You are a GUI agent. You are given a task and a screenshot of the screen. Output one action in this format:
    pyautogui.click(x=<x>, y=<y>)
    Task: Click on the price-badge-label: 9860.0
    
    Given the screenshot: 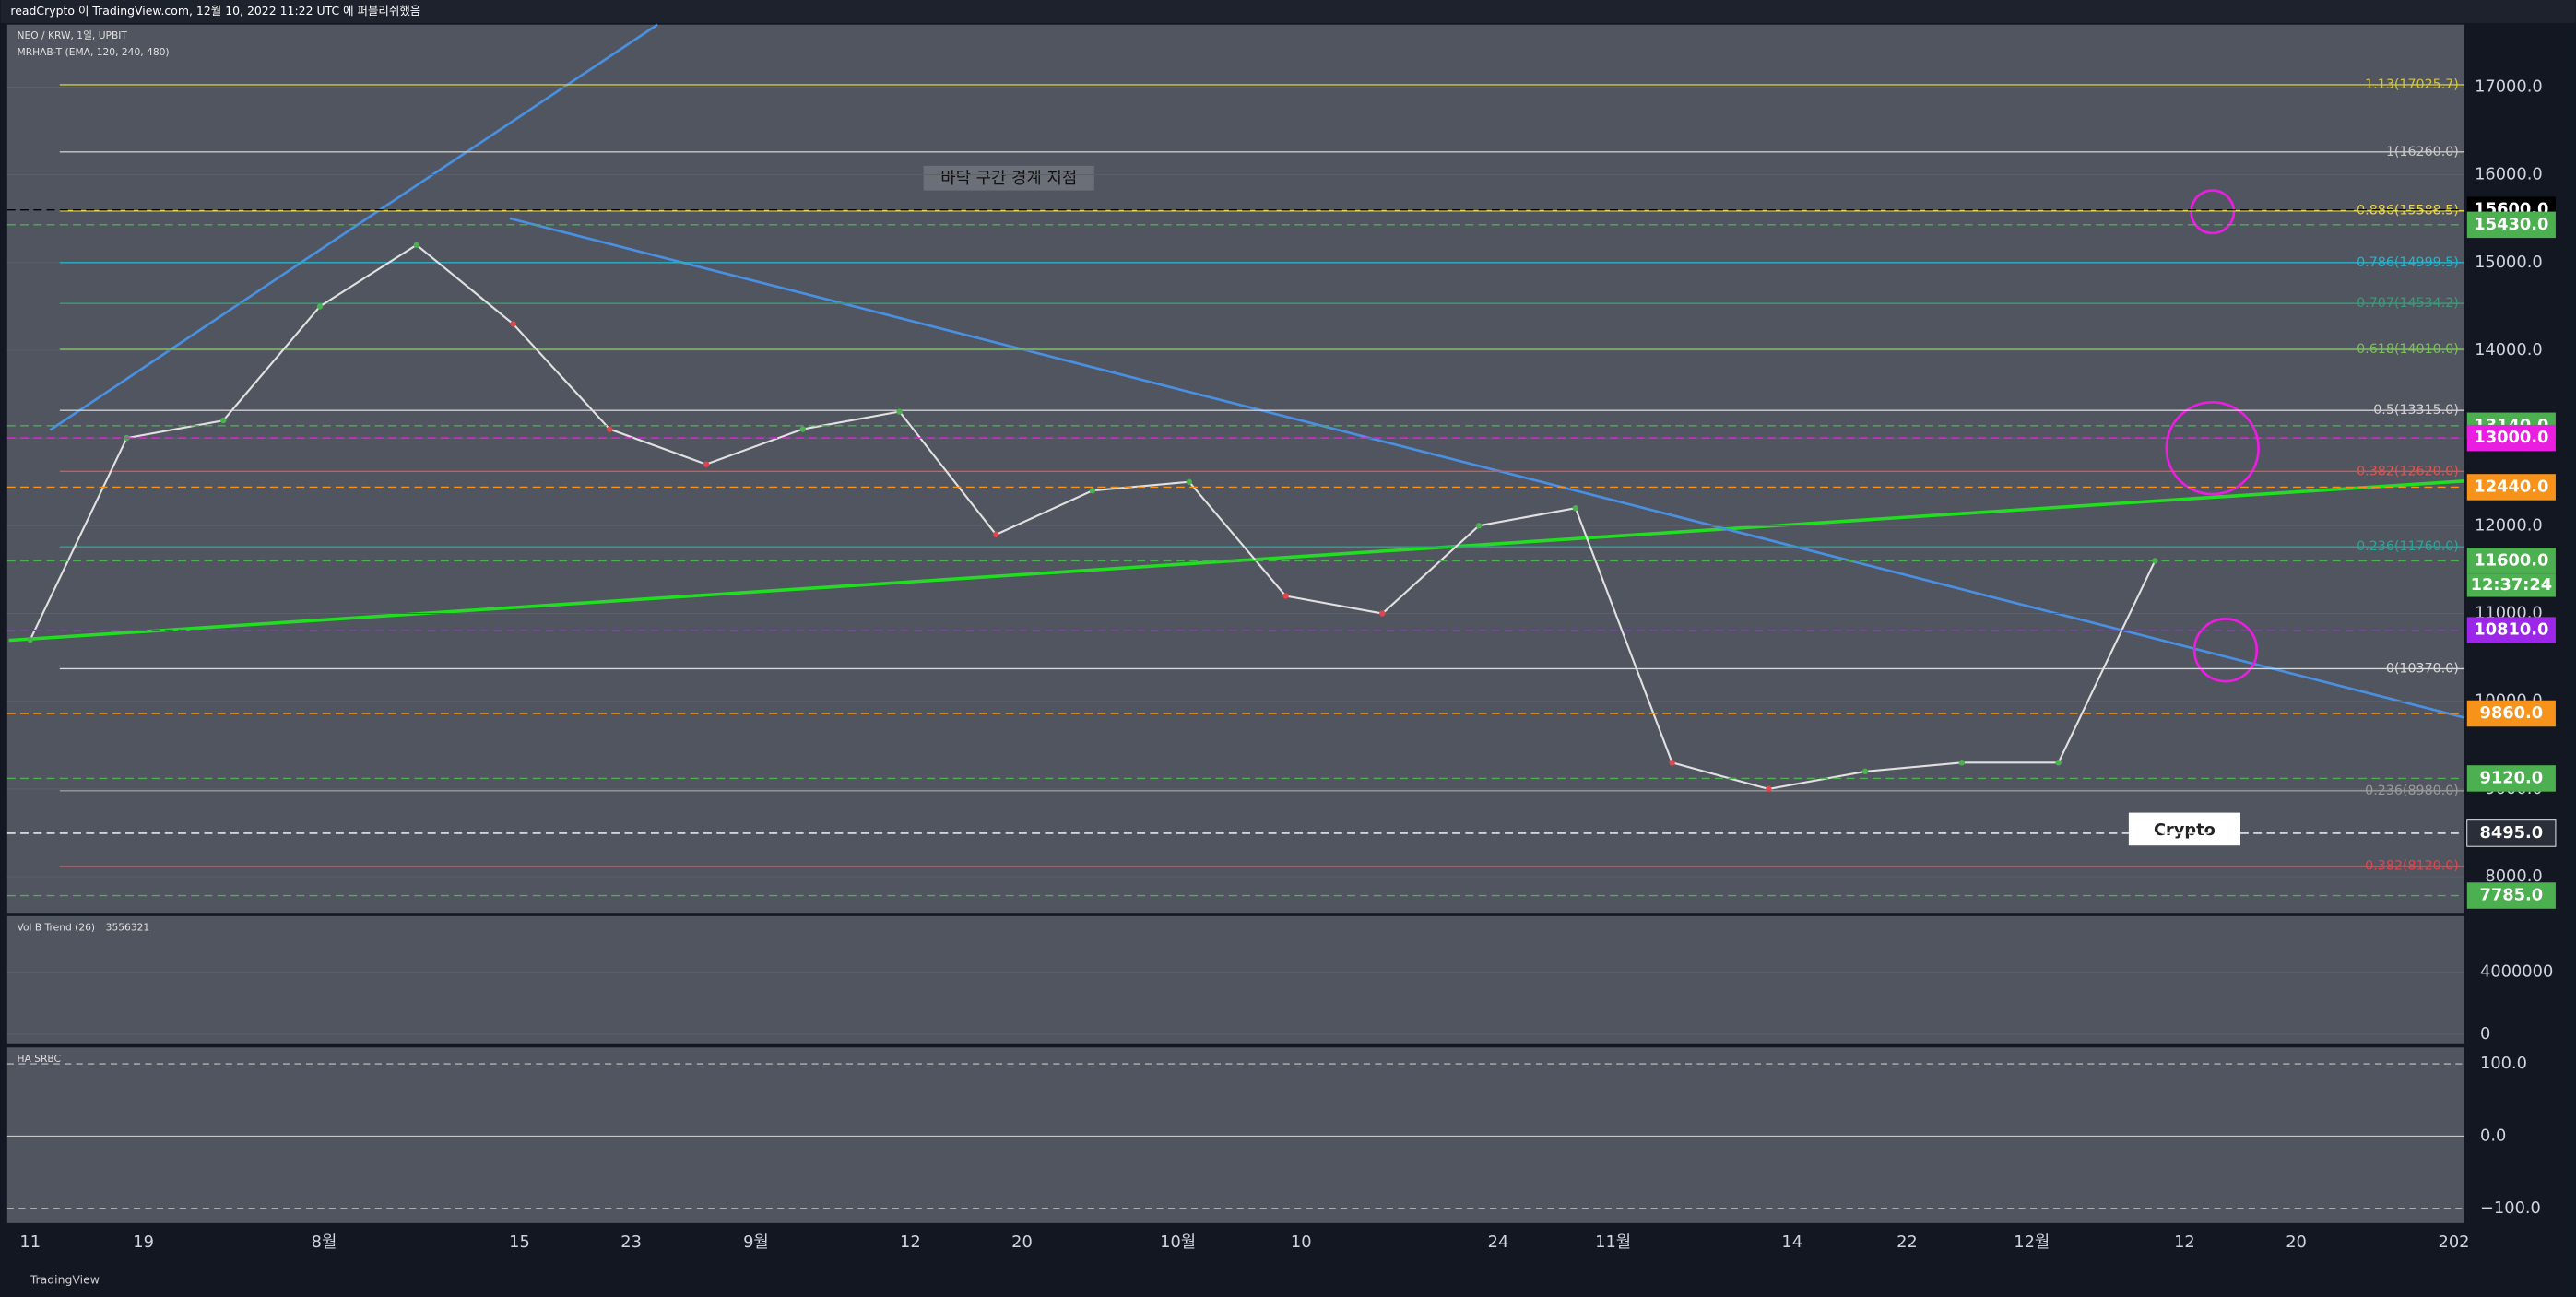 What is the action you would take?
    pyautogui.click(x=2512, y=713)
    